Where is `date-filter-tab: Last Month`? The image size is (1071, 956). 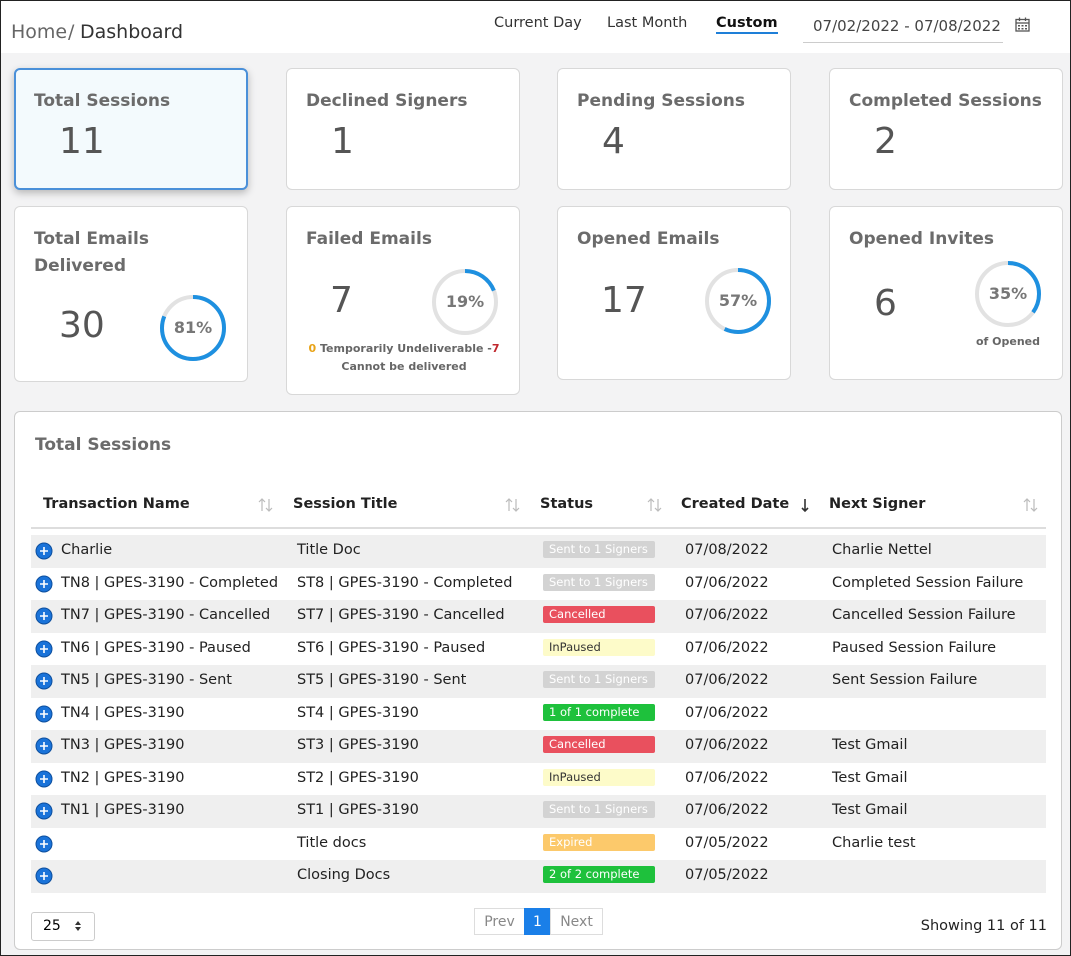 date-filter-tab: Last Month is located at coordinates (647, 23).